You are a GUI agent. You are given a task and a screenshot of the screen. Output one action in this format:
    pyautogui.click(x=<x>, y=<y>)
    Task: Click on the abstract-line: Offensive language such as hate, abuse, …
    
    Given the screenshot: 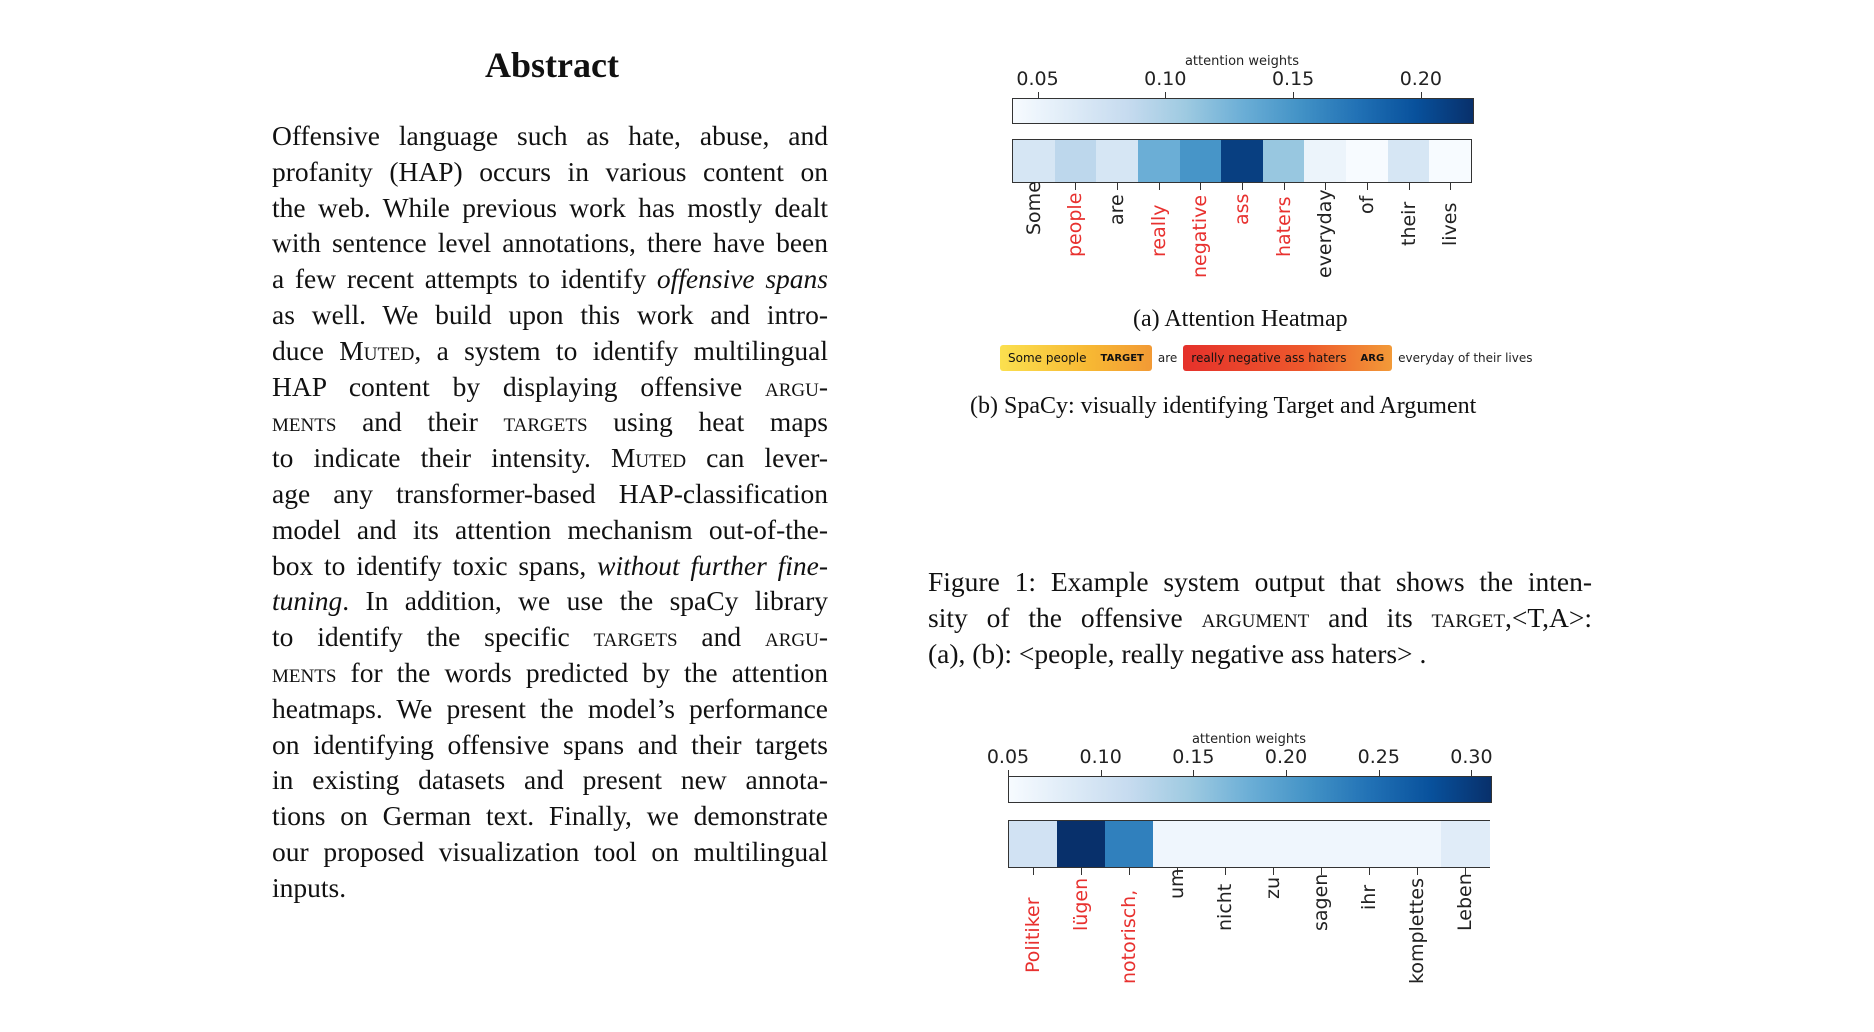 What is the action you would take?
    pyautogui.click(x=550, y=135)
    